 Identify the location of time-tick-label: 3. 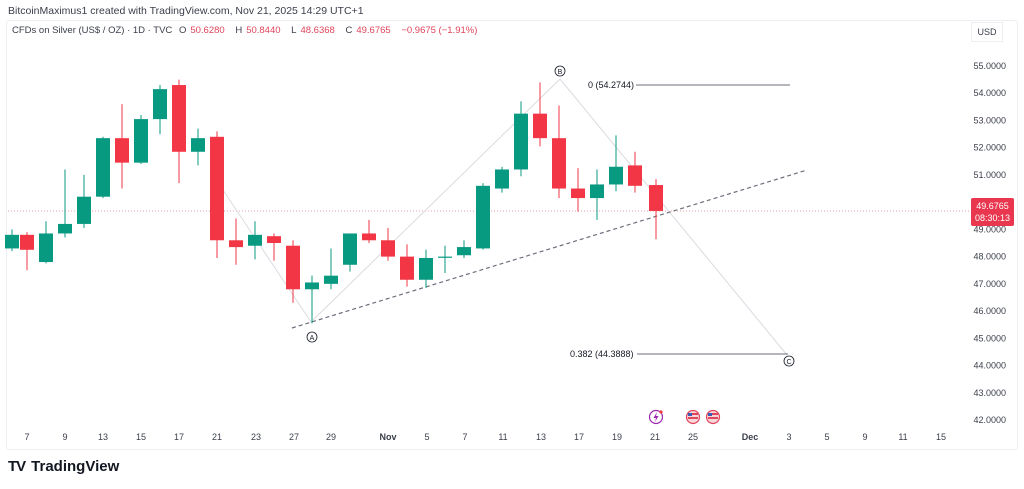
(788, 437).